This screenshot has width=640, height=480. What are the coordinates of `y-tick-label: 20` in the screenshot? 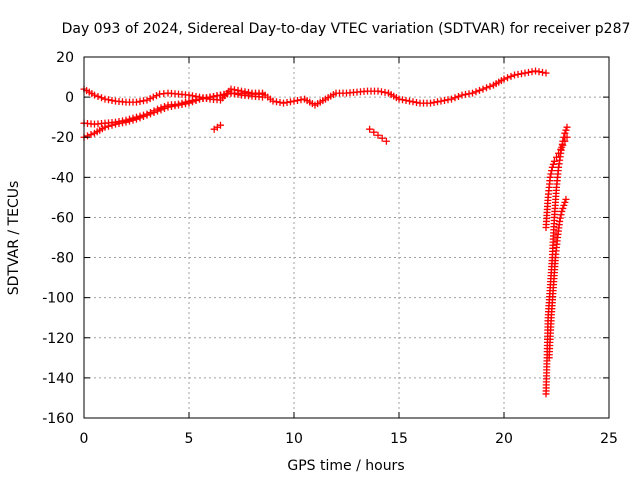 It's located at (65, 58).